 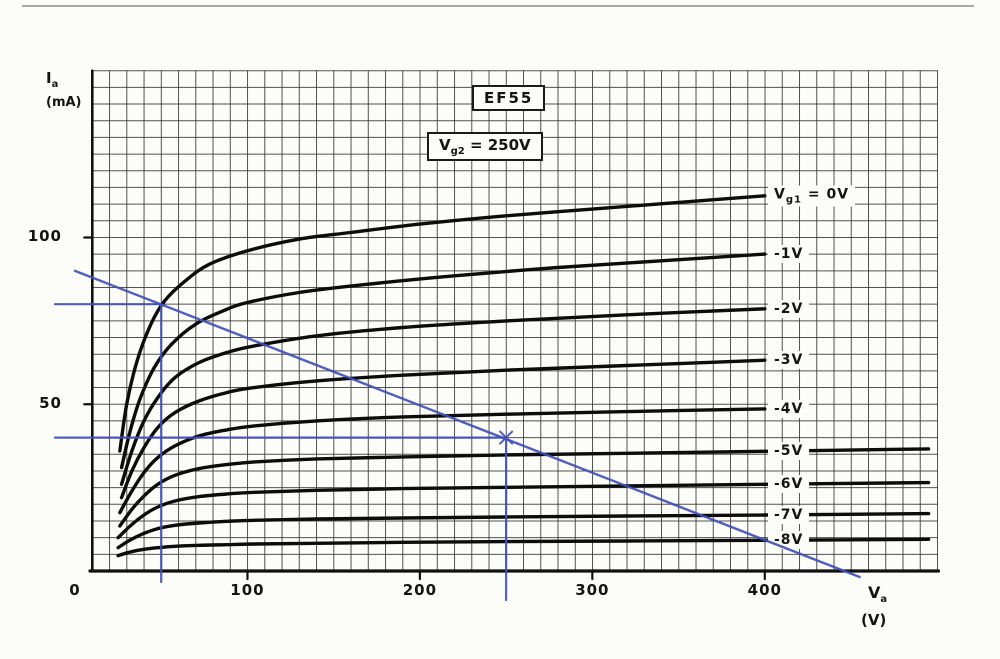 What do you see at coordinates (44, 236) in the screenshot?
I see `y-tick-label-100: 100` at bounding box center [44, 236].